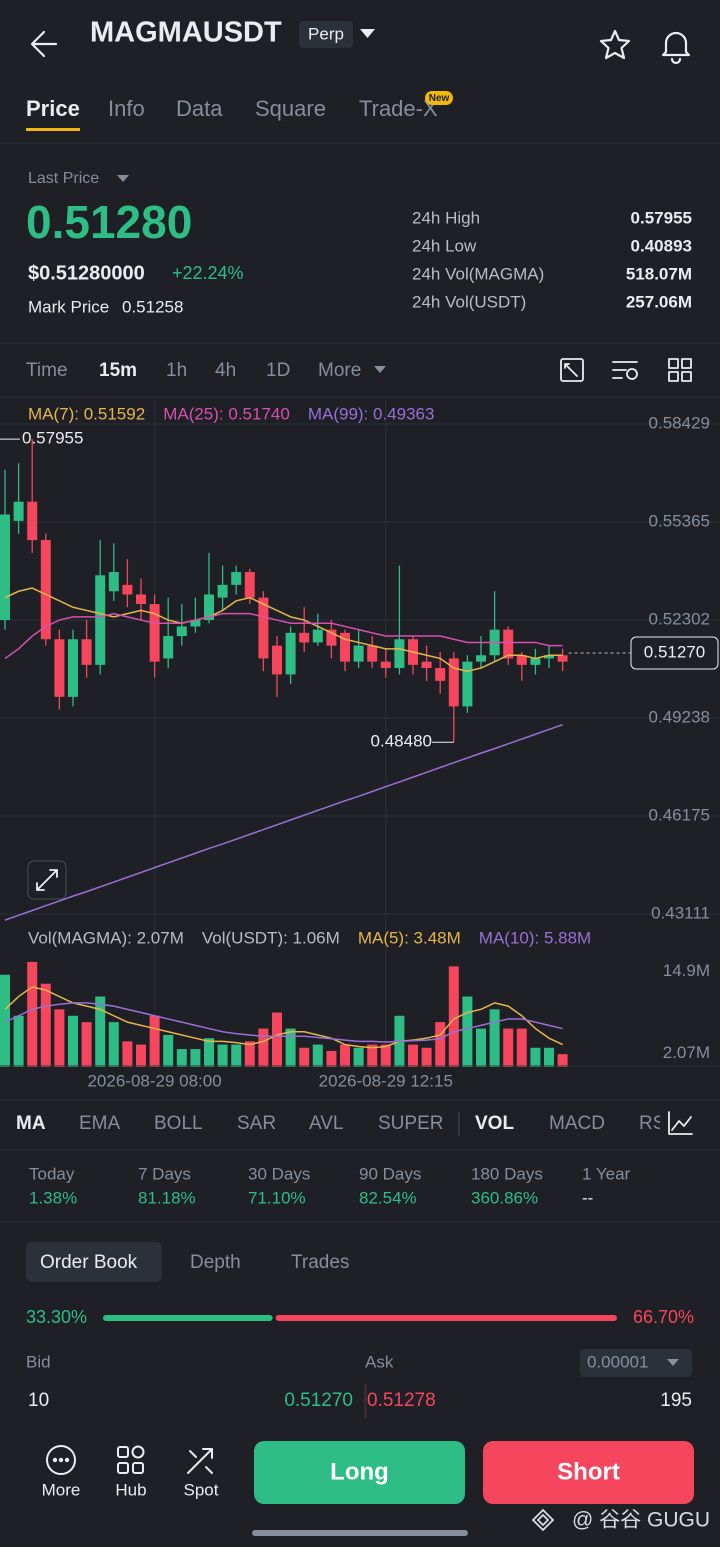  What do you see at coordinates (659, 273) in the screenshot?
I see `stat-value: 518.07M` at bounding box center [659, 273].